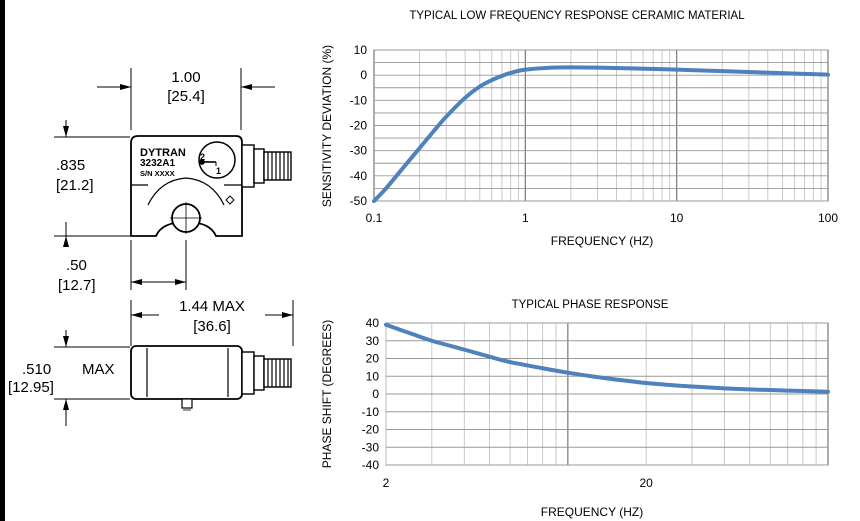 This screenshot has width=860, height=521. Describe the element at coordinates (157, 163) in the screenshot. I see `model-label: 3232A1` at that location.